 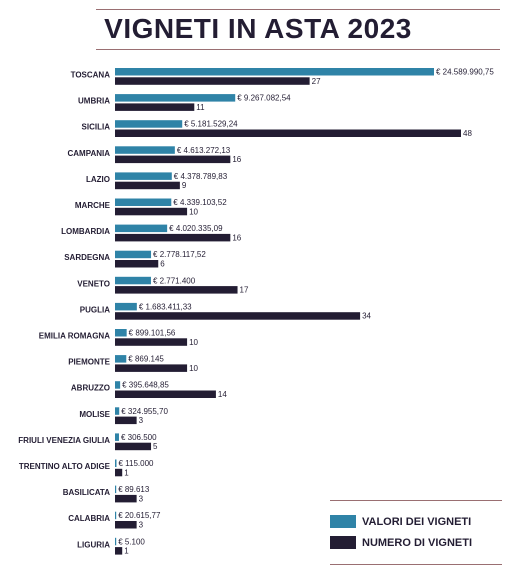 What do you see at coordinates (416, 532) in the screenshot?
I see `legend: VALORI DEI VIGNETI NUMERO DI VIGNETI` at bounding box center [416, 532].